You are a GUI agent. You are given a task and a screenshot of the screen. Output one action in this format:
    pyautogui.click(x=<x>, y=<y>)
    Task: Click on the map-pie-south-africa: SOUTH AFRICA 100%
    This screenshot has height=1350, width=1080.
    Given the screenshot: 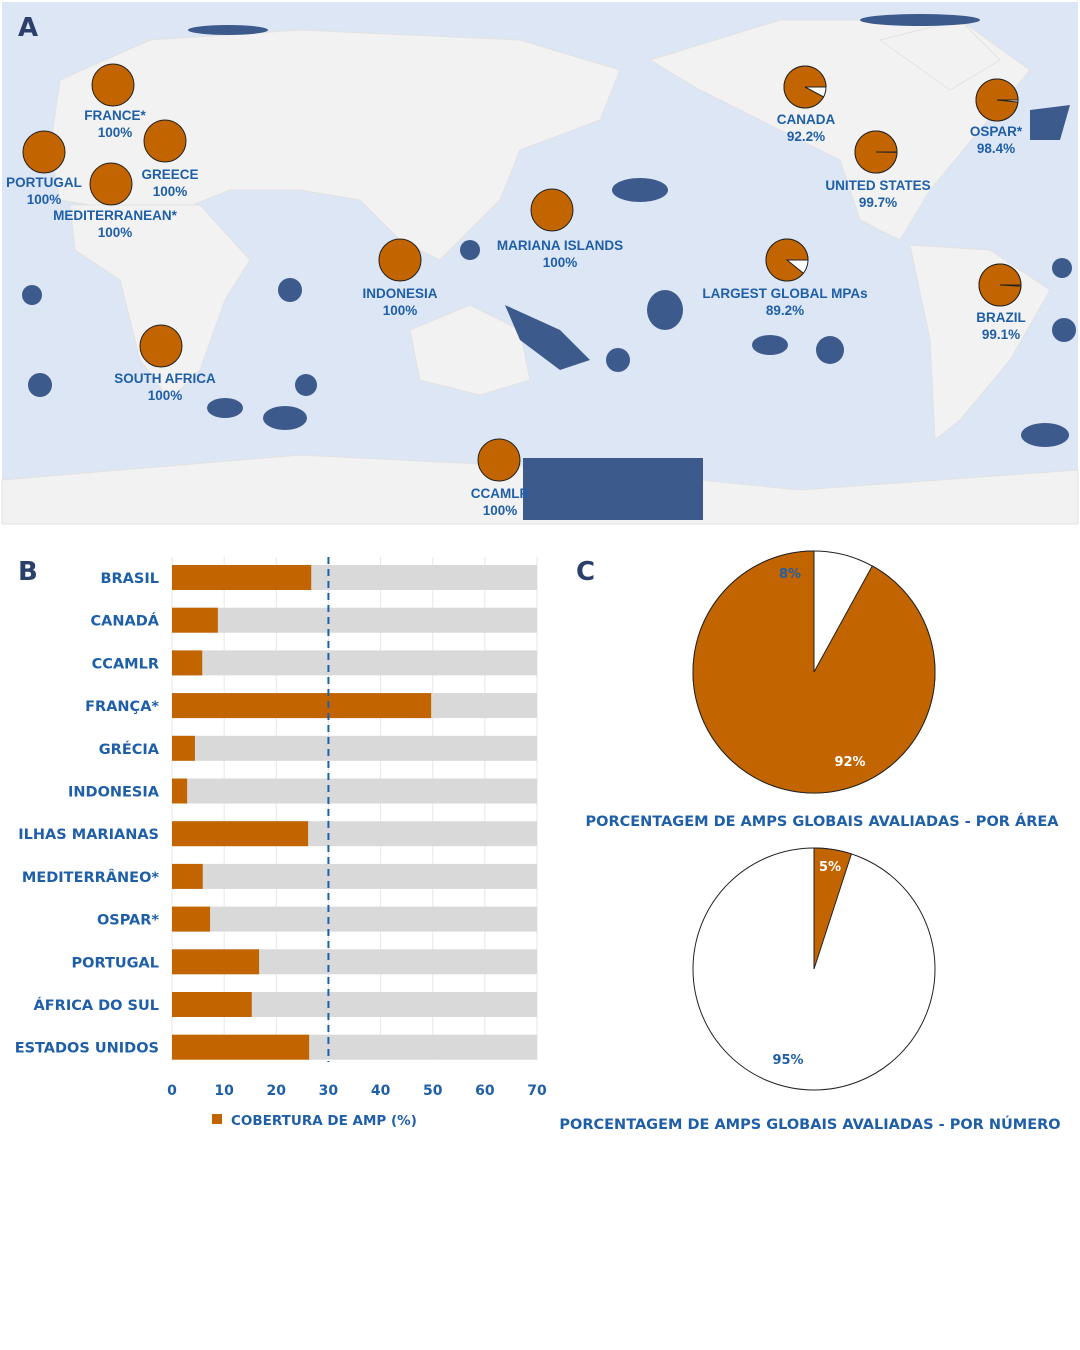 What is the action you would take?
    pyautogui.click(x=165, y=363)
    